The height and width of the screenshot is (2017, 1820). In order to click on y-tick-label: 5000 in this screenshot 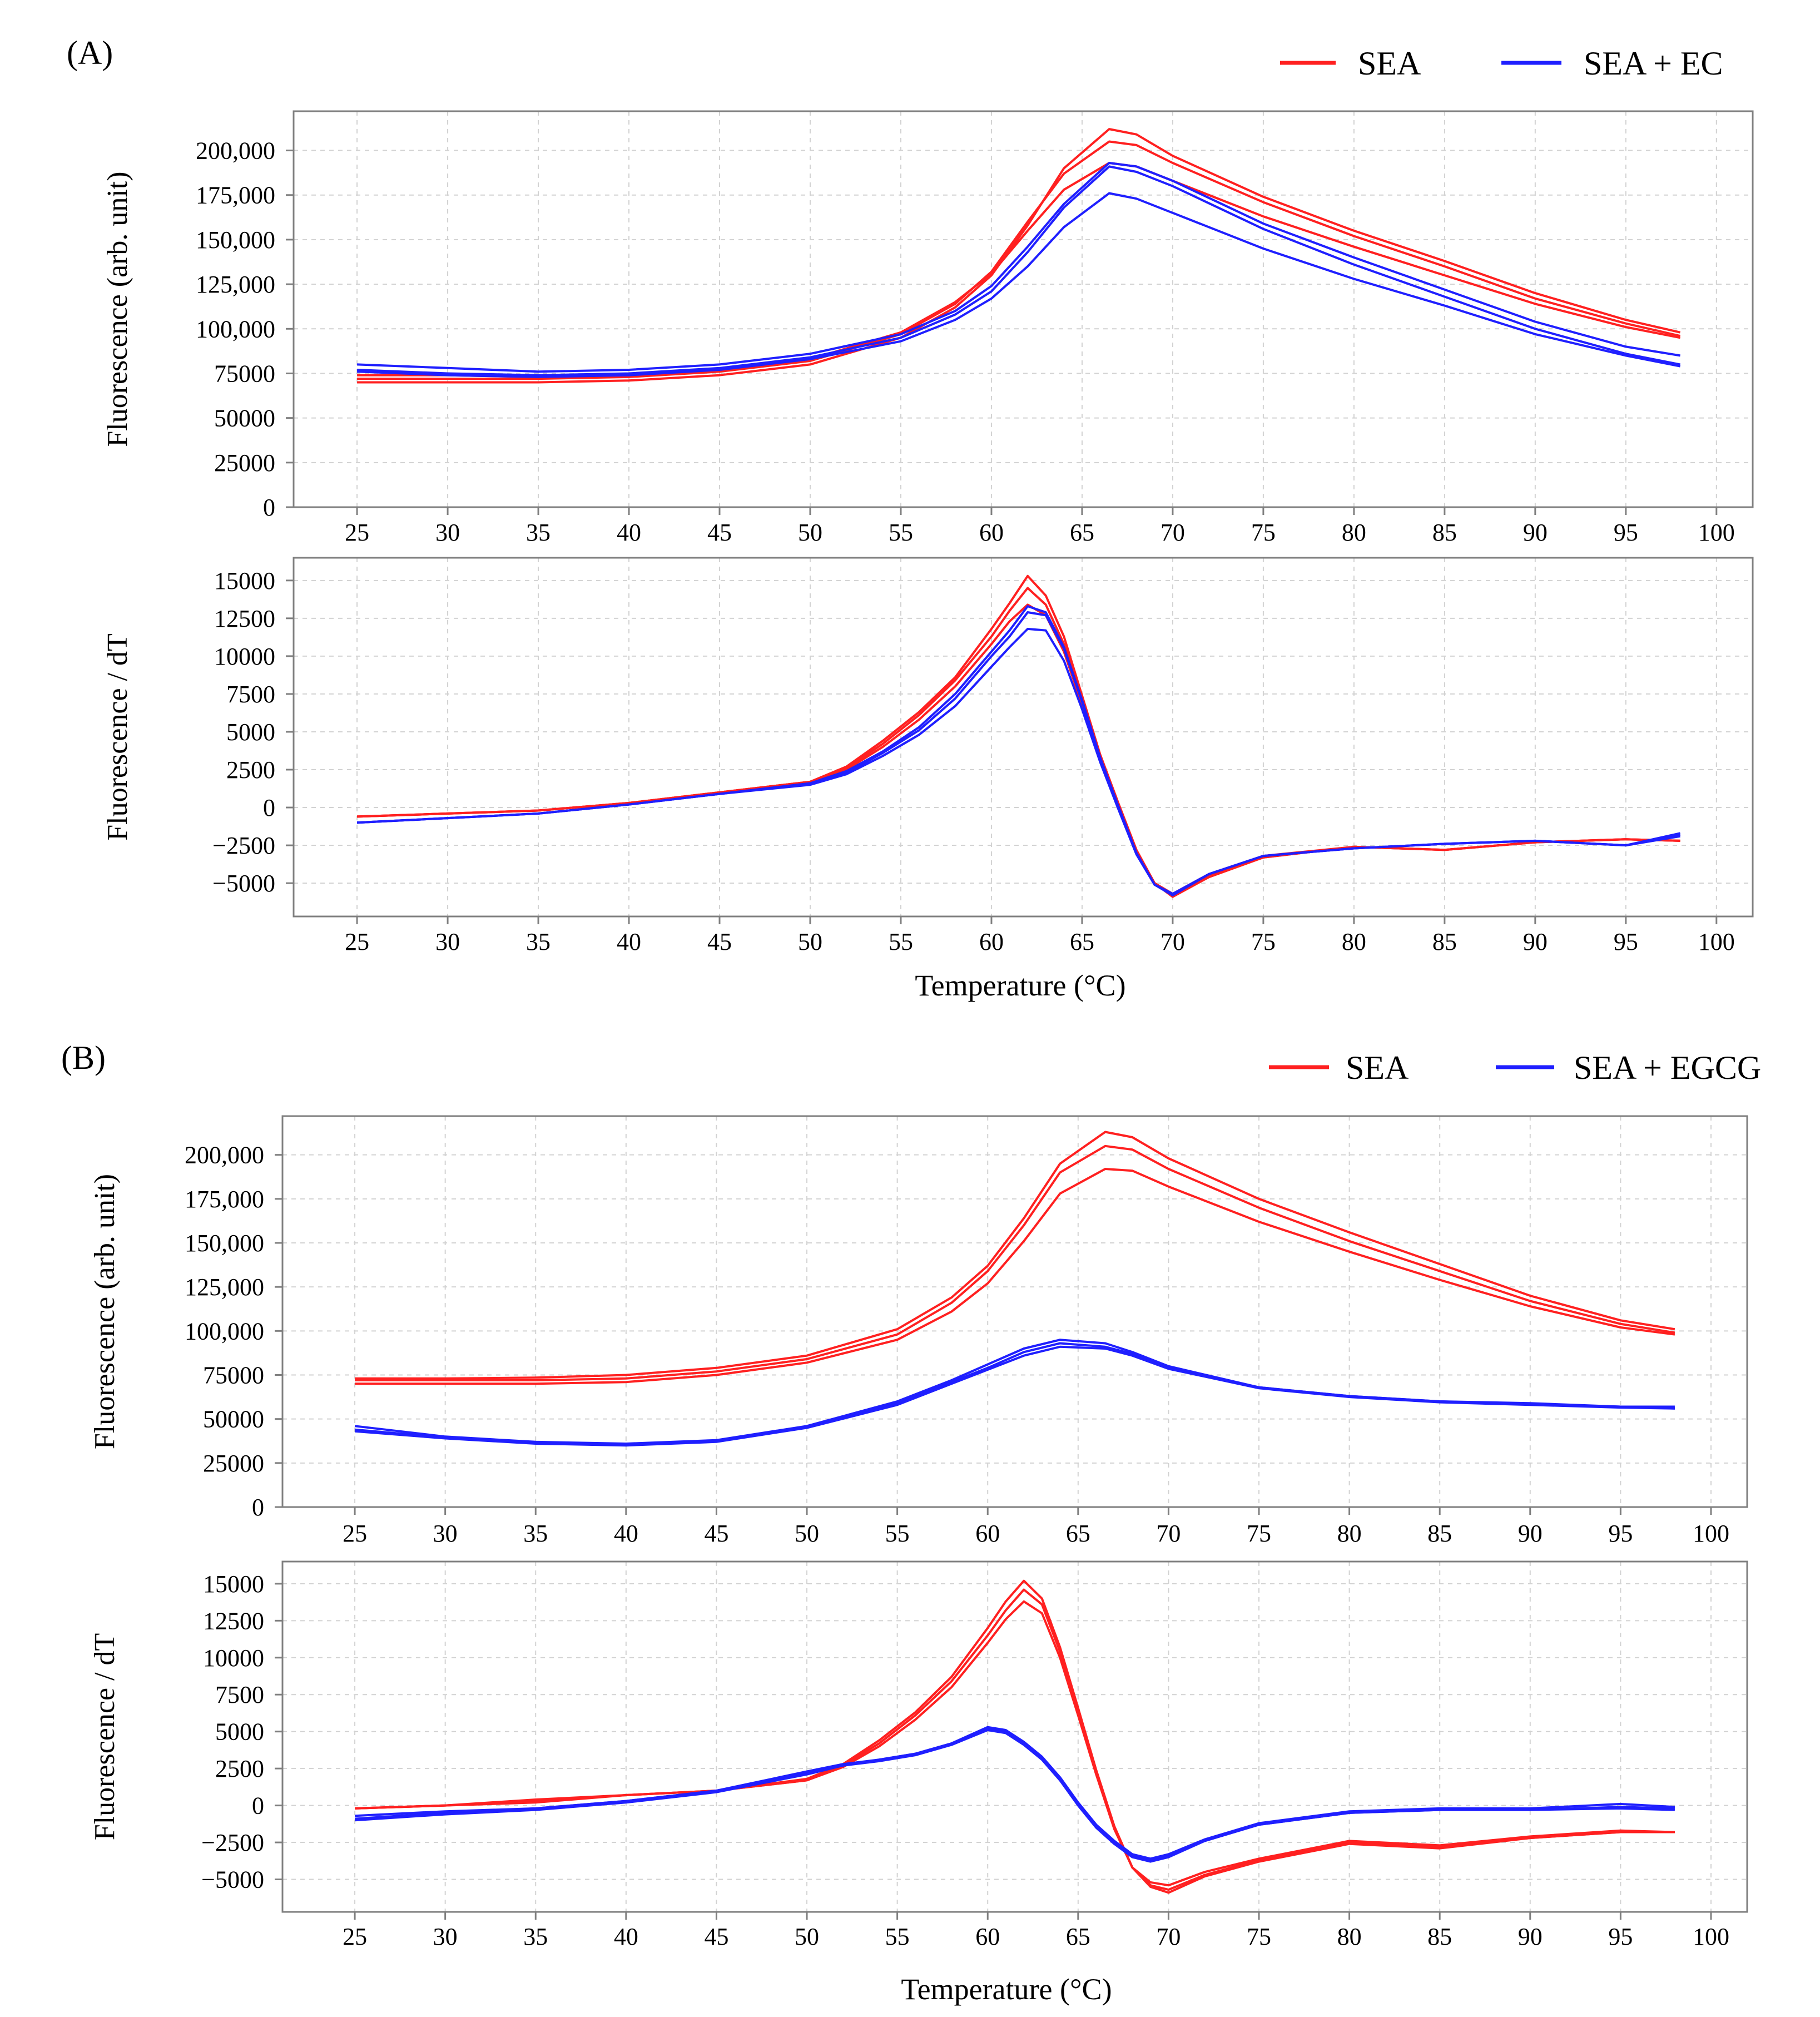, I will do `click(240, 1732)`.